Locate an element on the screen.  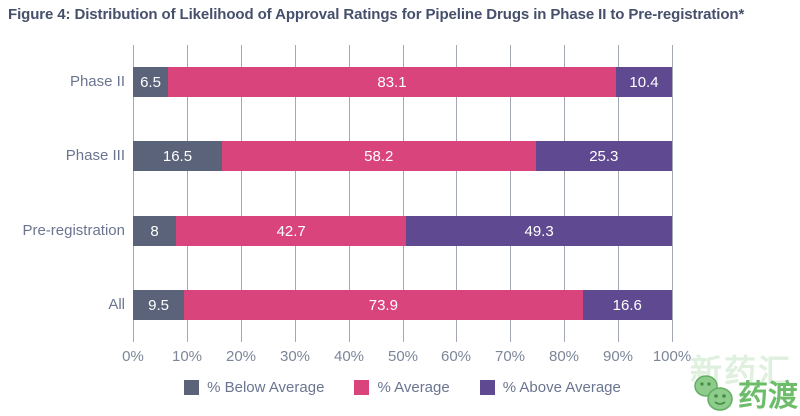
bar-row: 6.5 83.1 10.4 is located at coordinates (402, 82).